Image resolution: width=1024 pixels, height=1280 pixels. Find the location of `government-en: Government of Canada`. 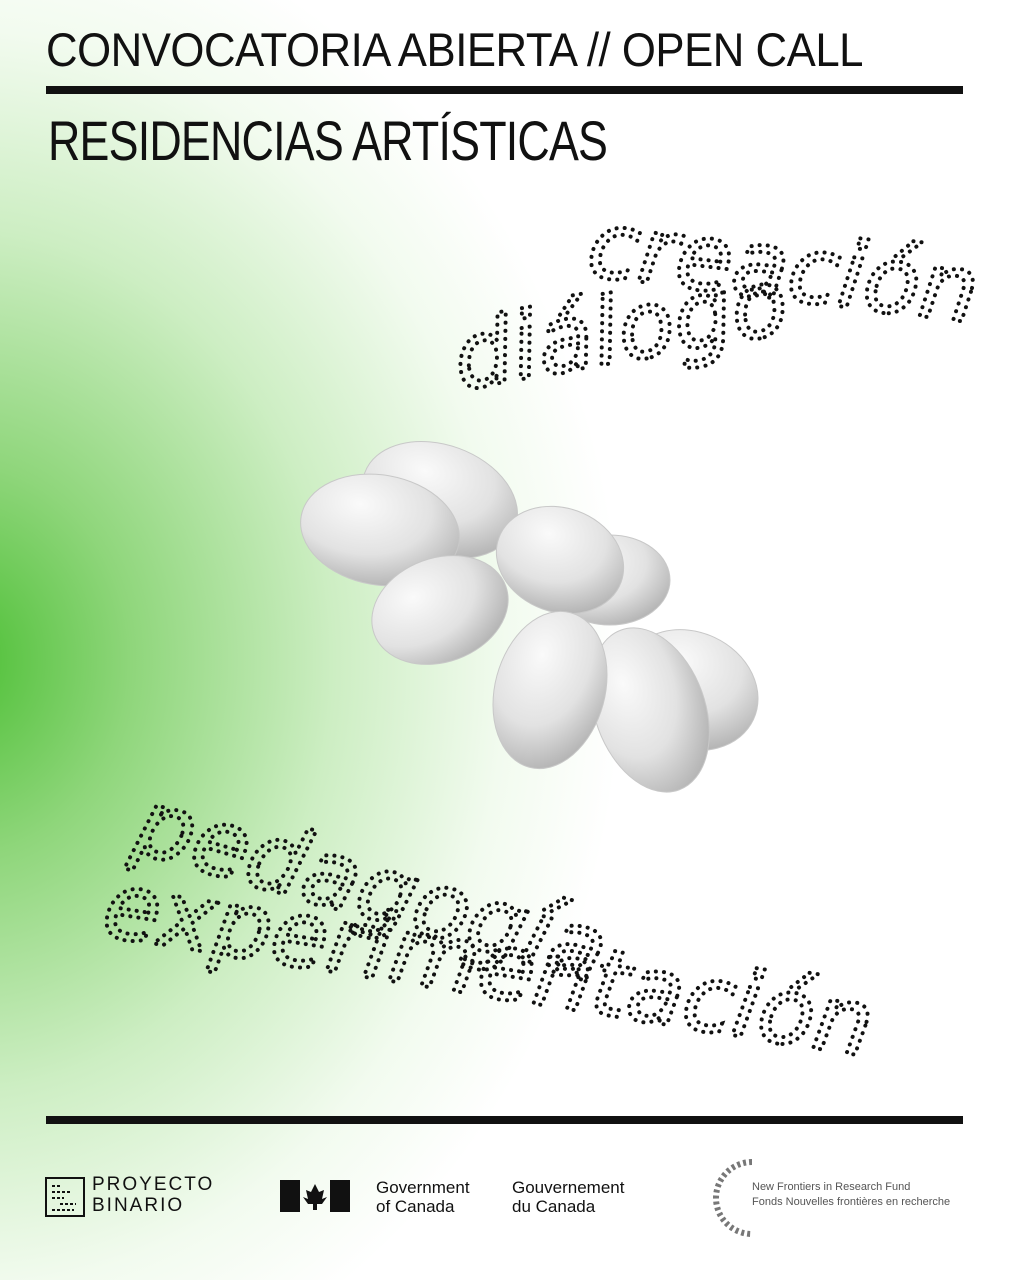

government-en: Government of Canada is located at coordinates (423, 1197).